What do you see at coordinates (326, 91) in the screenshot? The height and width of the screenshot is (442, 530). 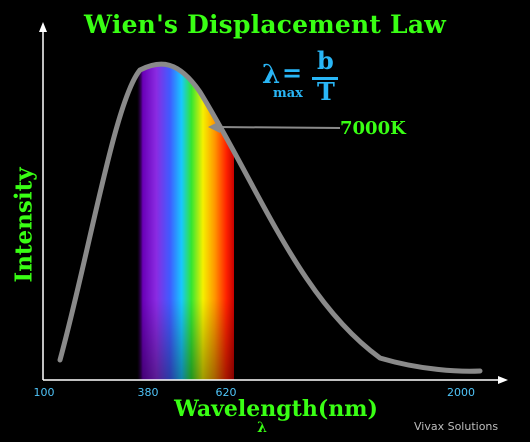 I see `formula-denominator: T` at bounding box center [326, 91].